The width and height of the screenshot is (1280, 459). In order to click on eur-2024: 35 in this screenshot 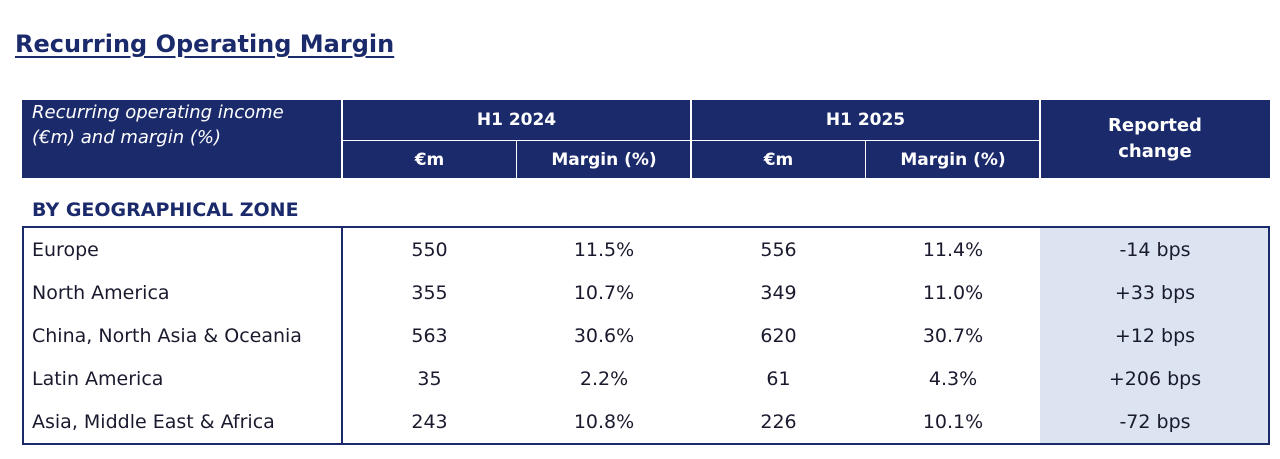, I will do `click(429, 378)`.